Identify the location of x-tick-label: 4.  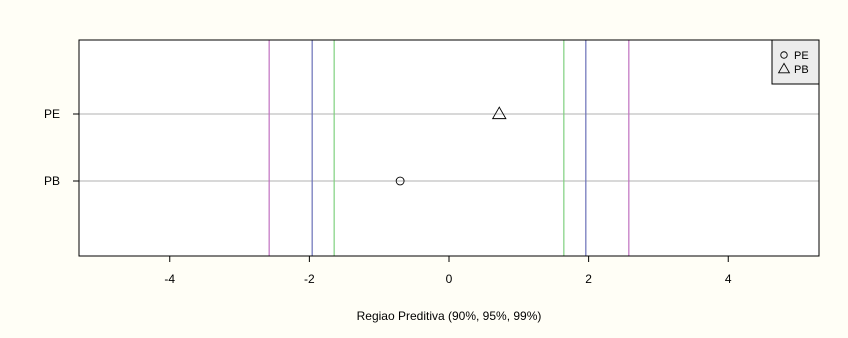
(728, 279).